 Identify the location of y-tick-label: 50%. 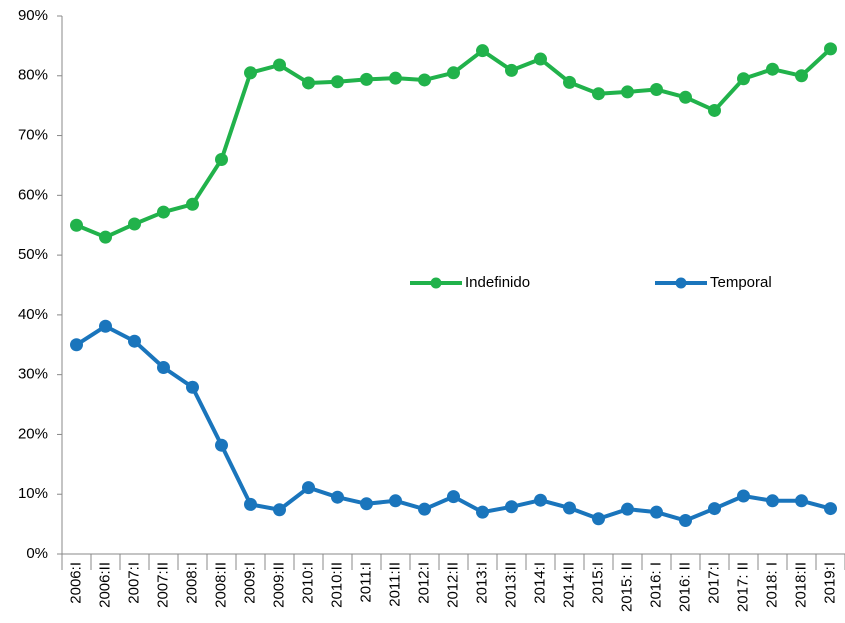
(33, 254).